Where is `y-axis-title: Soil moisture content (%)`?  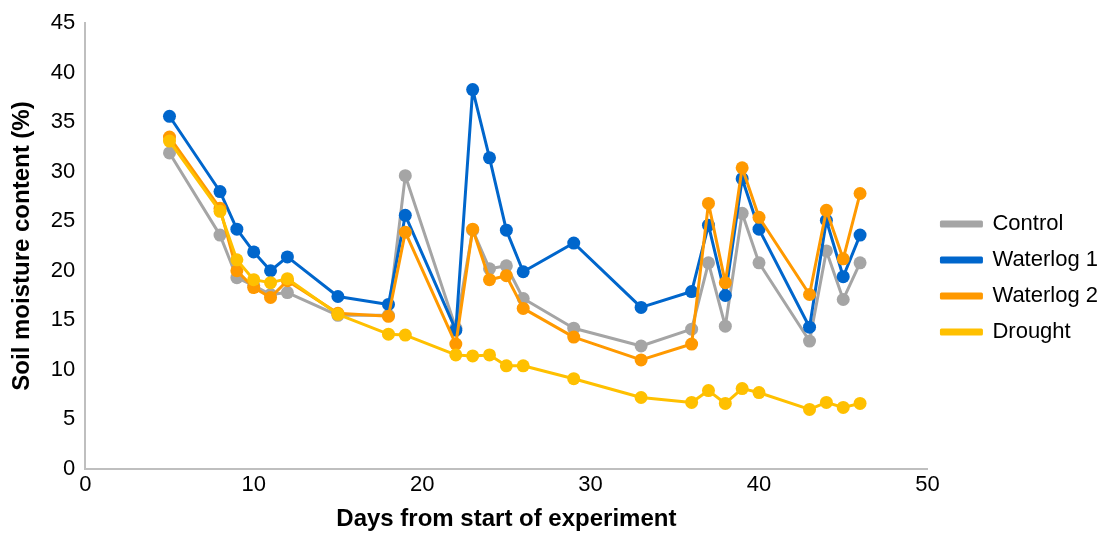 y-axis-title: Soil moisture content (%) is located at coordinates (21, 246).